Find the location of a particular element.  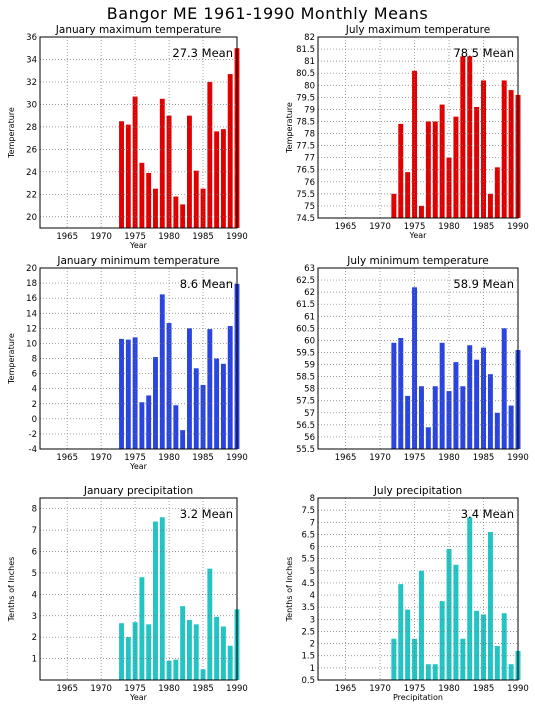

y-tick-label: 75 is located at coordinates (309, 207).